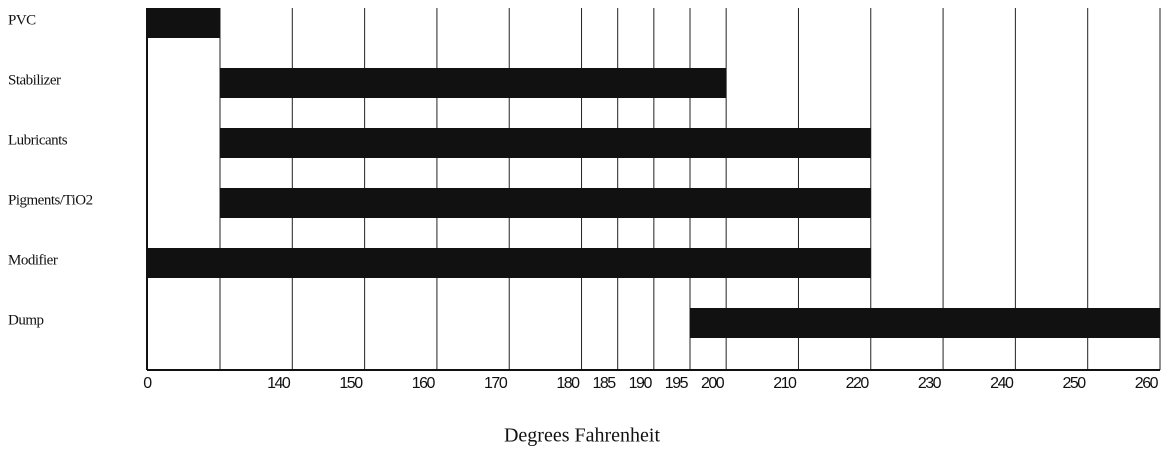  What do you see at coordinates (604, 383) in the screenshot?
I see `x-tick-label: 185` at bounding box center [604, 383].